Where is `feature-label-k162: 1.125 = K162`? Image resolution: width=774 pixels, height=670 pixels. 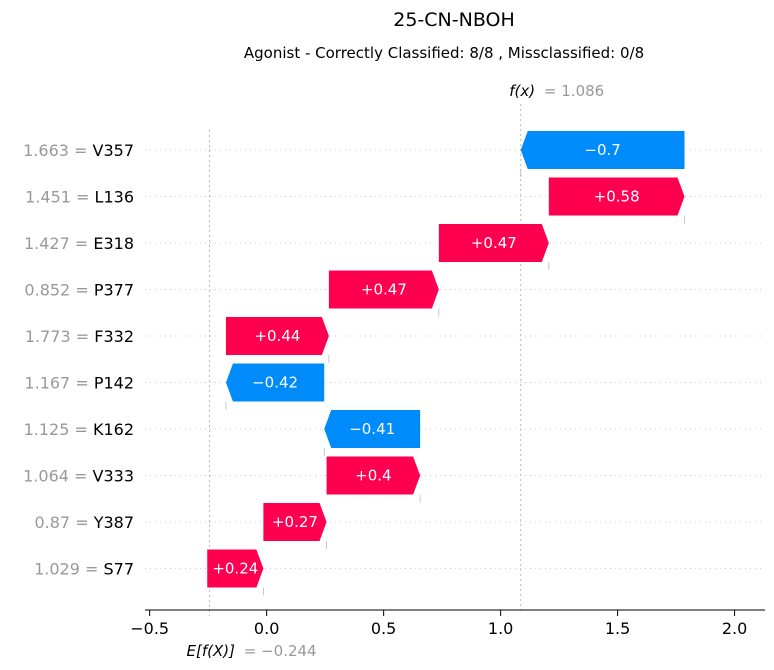 feature-label-k162: 1.125 = K162 is located at coordinates (79, 429).